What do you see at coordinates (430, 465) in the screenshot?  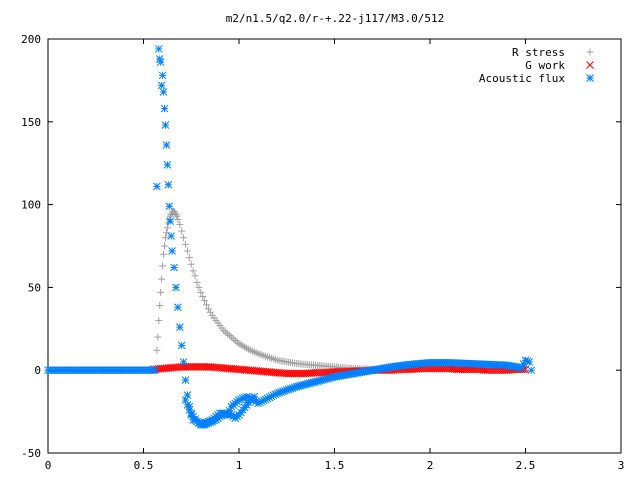 I see `x-tick-label: 2` at bounding box center [430, 465].